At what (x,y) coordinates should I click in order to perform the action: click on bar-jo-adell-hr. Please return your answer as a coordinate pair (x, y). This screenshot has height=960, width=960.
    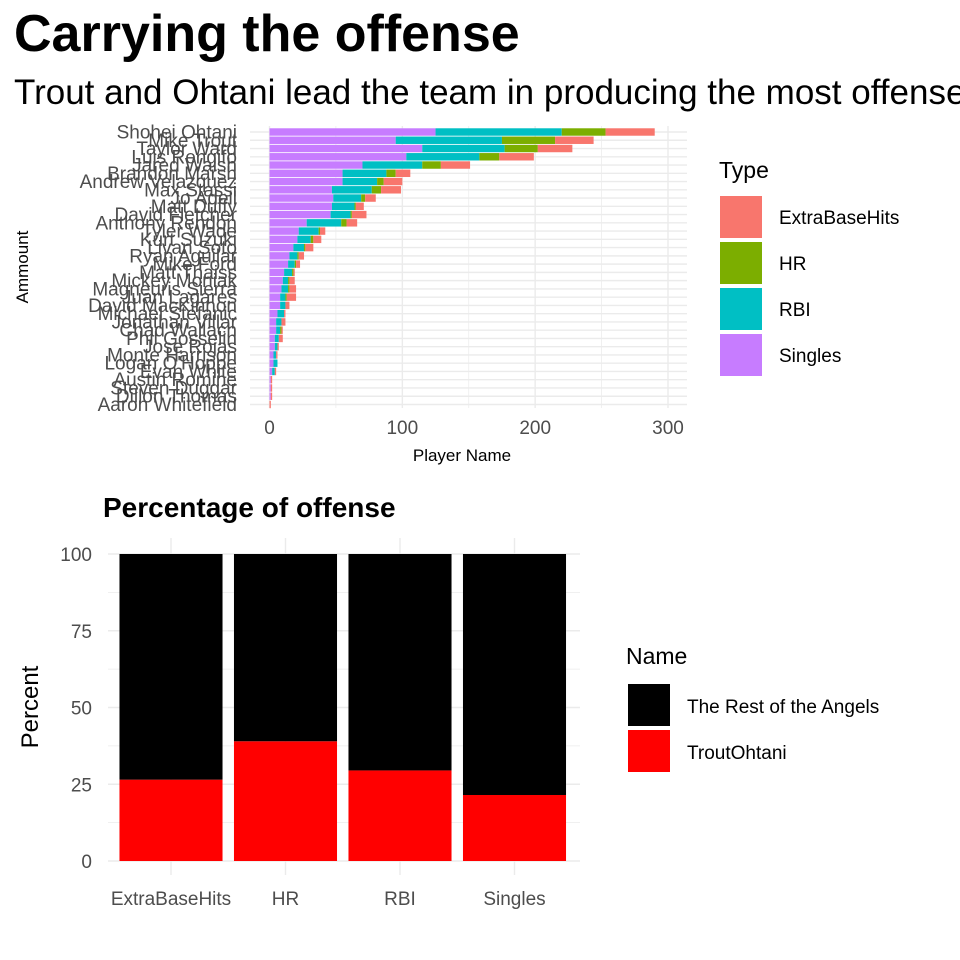
    Looking at the image, I should click on (363, 198).